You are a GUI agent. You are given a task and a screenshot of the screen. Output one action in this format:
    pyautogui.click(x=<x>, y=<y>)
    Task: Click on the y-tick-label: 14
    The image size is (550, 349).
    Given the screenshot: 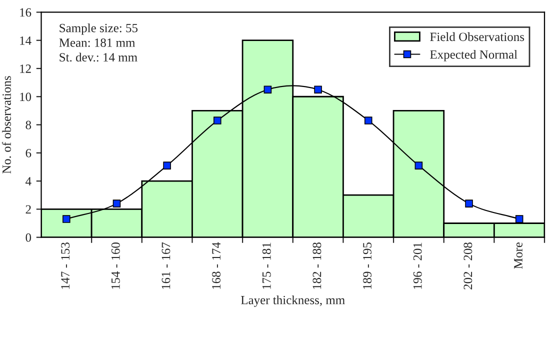 What is the action you would take?
    pyautogui.click(x=26, y=40)
    